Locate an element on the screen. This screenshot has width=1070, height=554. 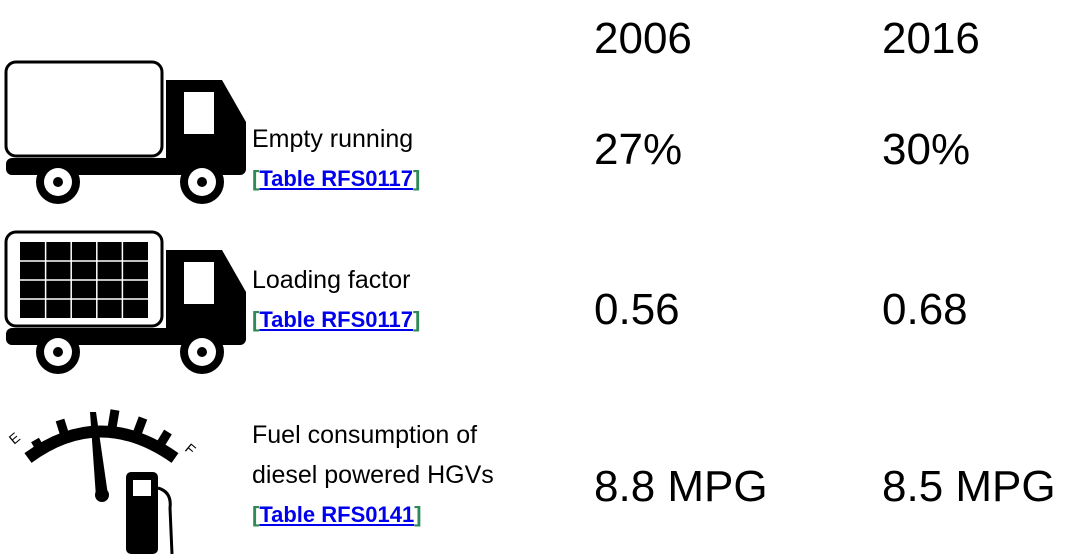
truck-empty is located at coordinates (125, 132).